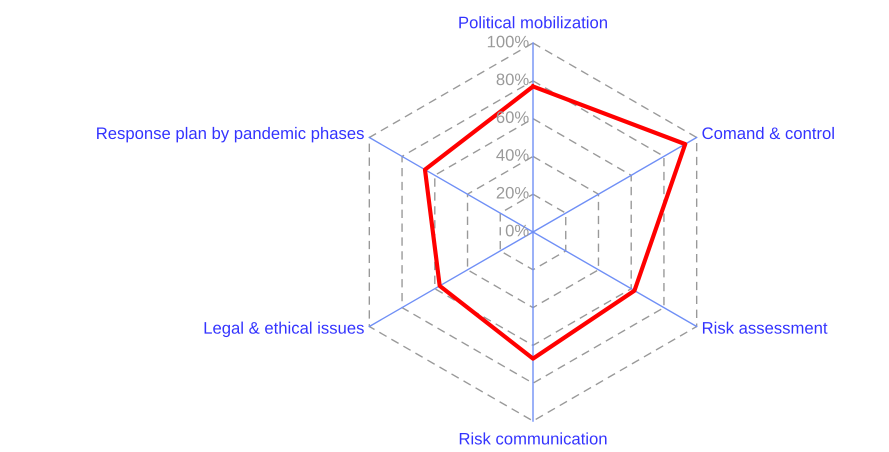 Image resolution: width=889 pixels, height=452 pixels. I want to click on y-tick-label: 40%, so click(512, 155).